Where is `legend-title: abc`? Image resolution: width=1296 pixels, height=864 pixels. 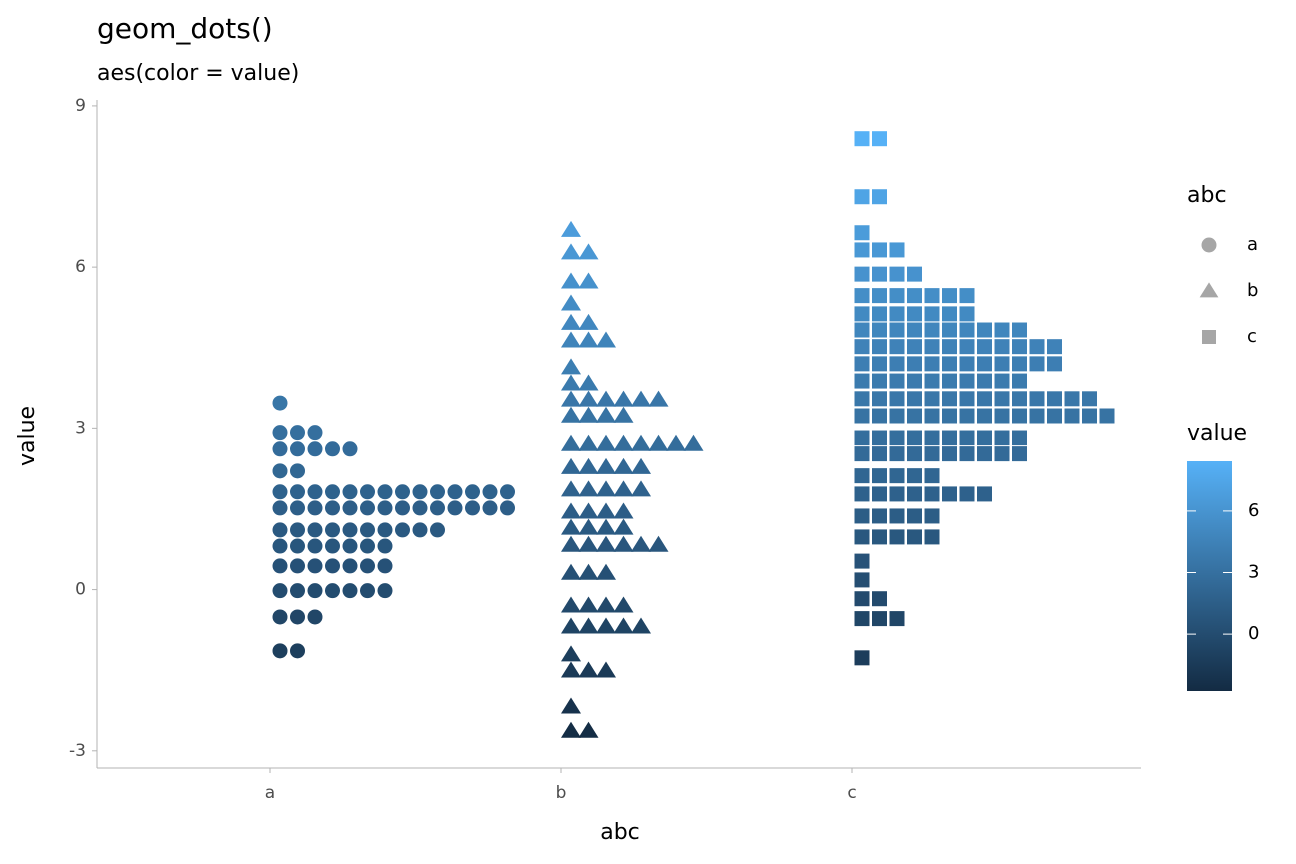
legend-title: abc is located at coordinates (1207, 195).